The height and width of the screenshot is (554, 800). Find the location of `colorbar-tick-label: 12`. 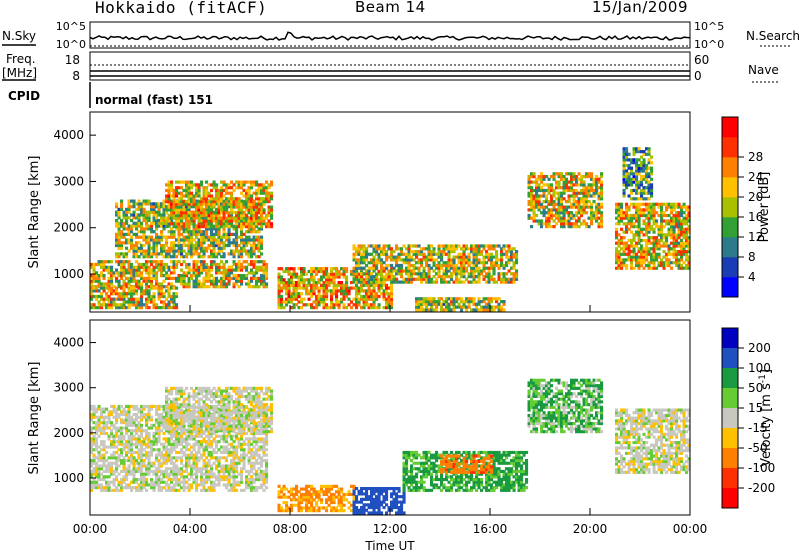

colorbar-tick-label: 12 is located at coordinates (755, 237).